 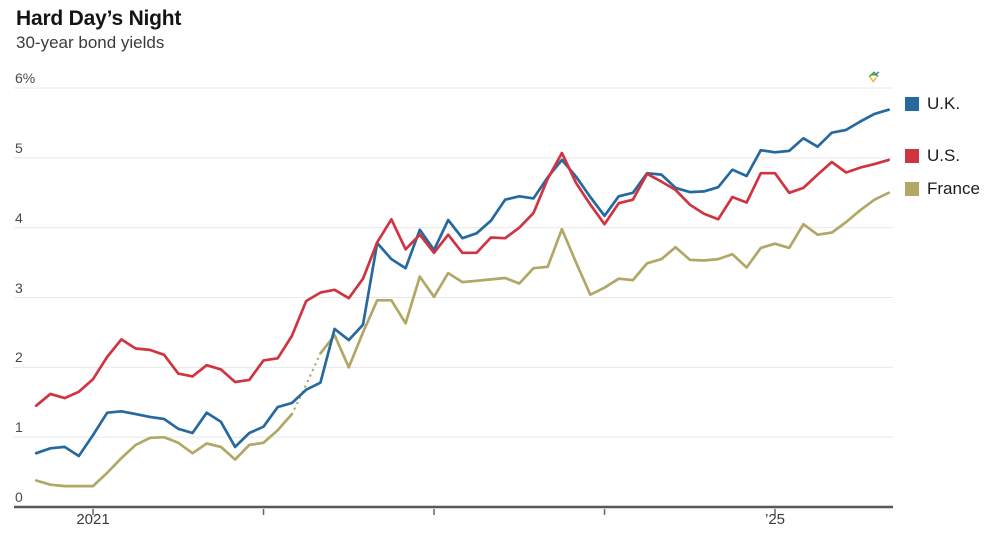 I want to click on us-legend-swatch, so click(x=912, y=156).